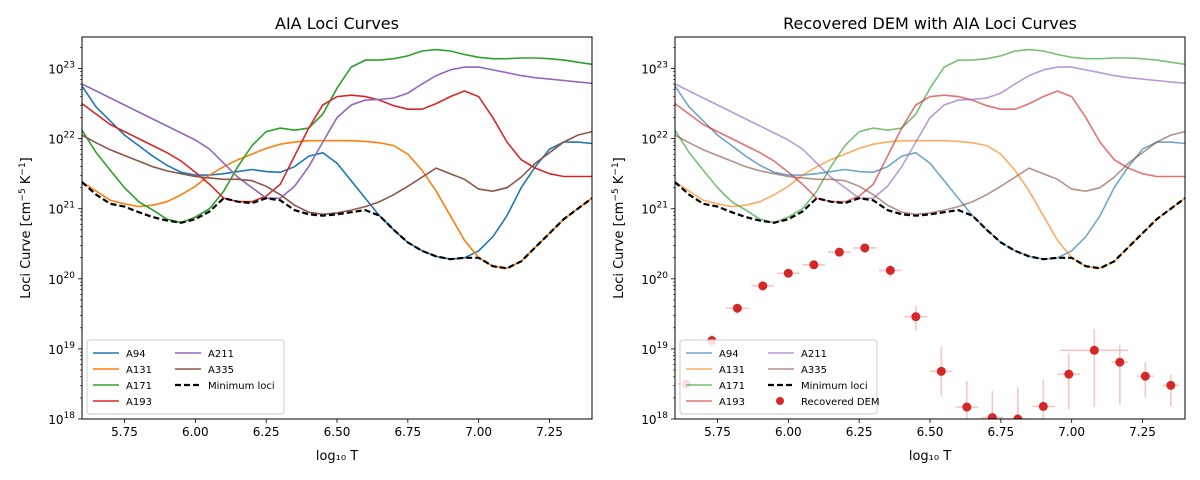 This screenshot has width=1200, height=480. I want to click on legend-item-minimum-loci: Minimum loci, so click(225, 386).